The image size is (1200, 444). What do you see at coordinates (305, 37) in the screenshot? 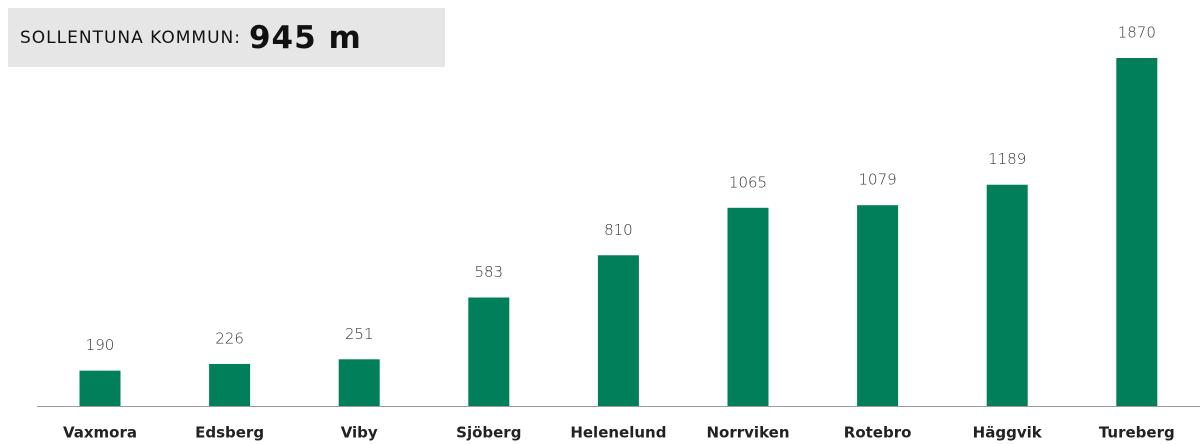
I see `title-value: 945 m` at bounding box center [305, 37].